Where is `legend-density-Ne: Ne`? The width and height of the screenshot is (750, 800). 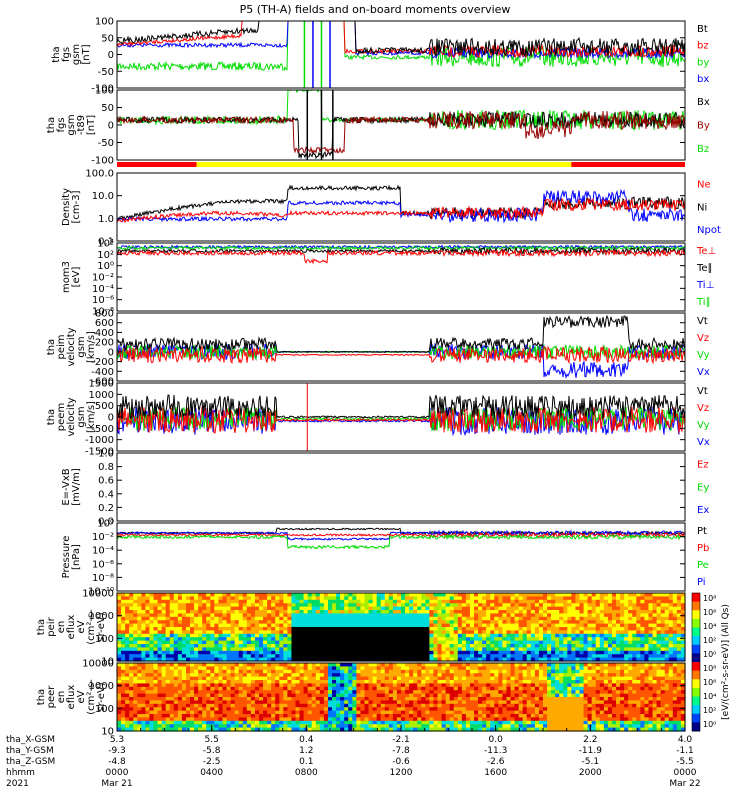 legend-density-Ne: Ne is located at coordinates (704, 185).